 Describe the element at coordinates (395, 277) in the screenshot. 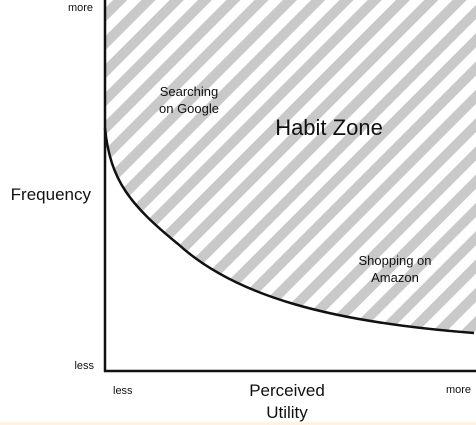

I see `example-amazon-line2: Amazon` at that location.